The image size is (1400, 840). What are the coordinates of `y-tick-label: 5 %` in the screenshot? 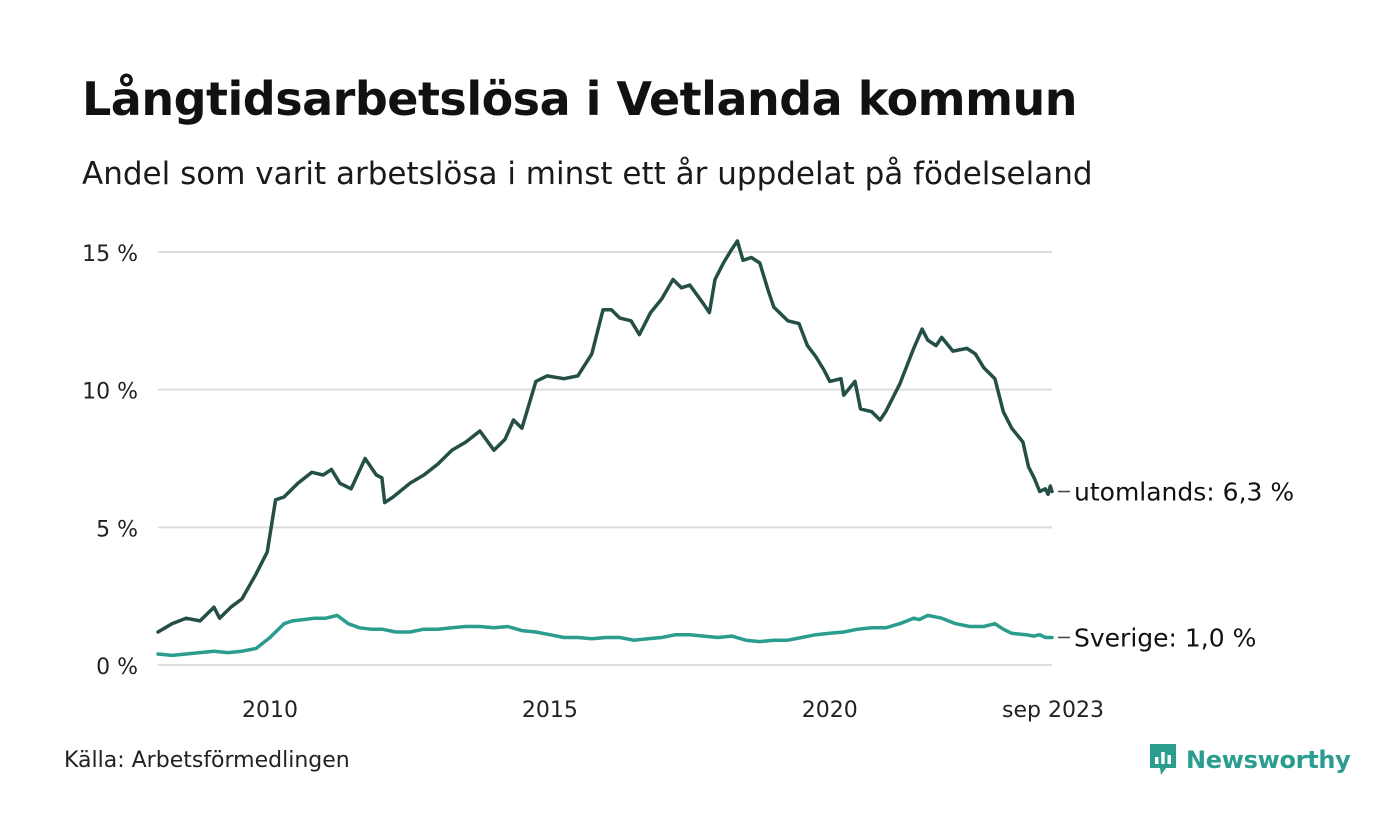 It's located at (117, 529).